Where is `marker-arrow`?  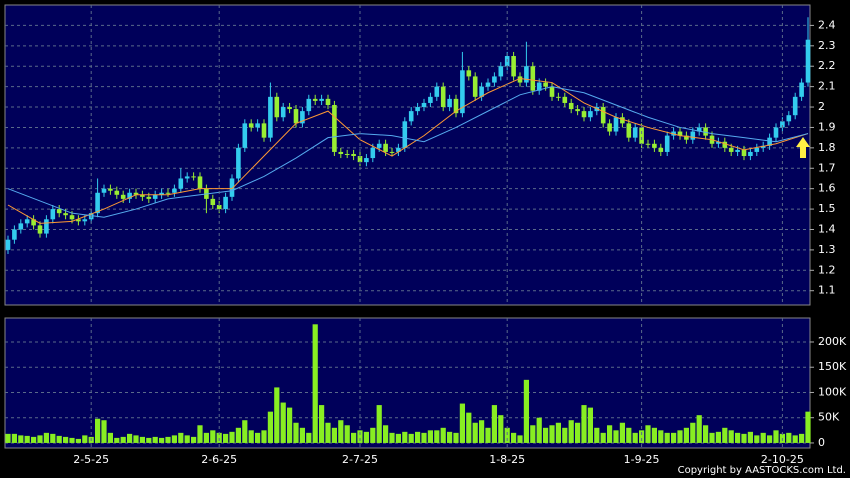 marker-arrow is located at coordinates (803, 147).